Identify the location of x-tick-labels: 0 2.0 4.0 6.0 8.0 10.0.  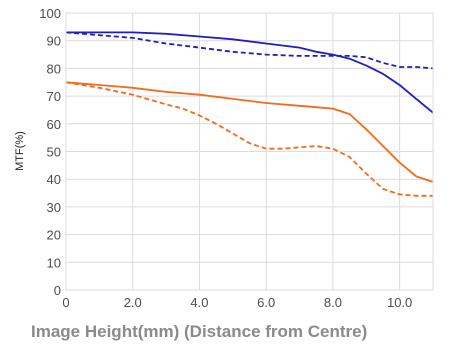
(237, 302).